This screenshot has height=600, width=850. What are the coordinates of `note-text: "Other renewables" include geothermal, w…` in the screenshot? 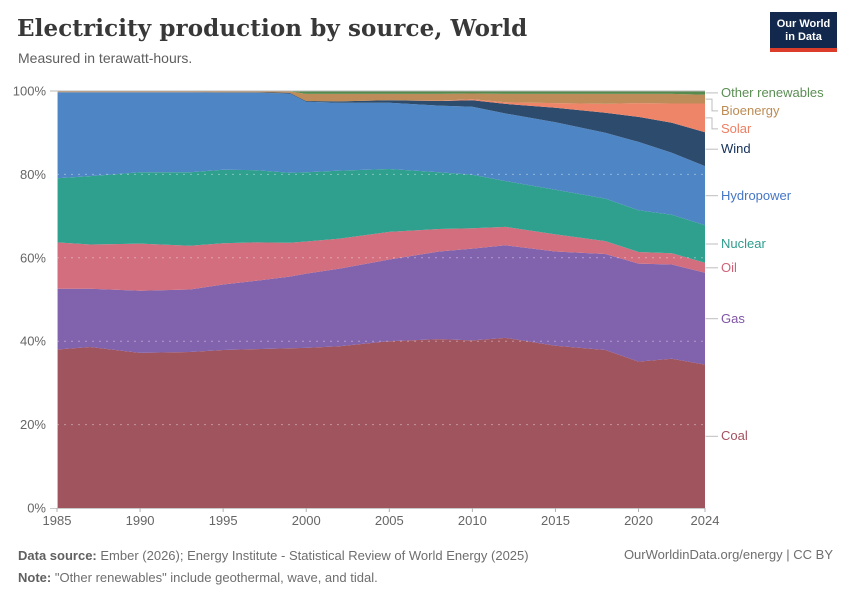 It's located at (216, 577).